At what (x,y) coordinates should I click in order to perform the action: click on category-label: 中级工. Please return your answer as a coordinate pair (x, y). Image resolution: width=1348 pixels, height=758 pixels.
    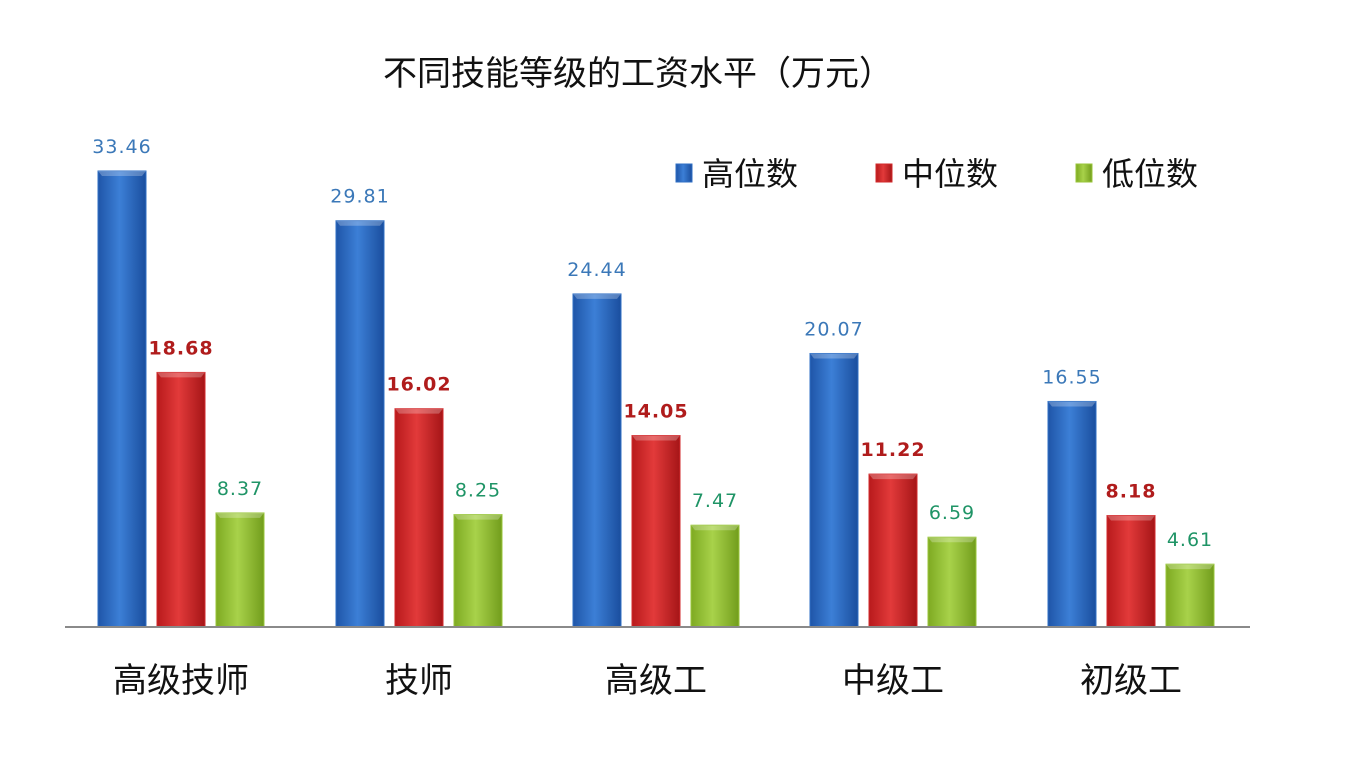
    Looking at the image, I should click on (893, 681).